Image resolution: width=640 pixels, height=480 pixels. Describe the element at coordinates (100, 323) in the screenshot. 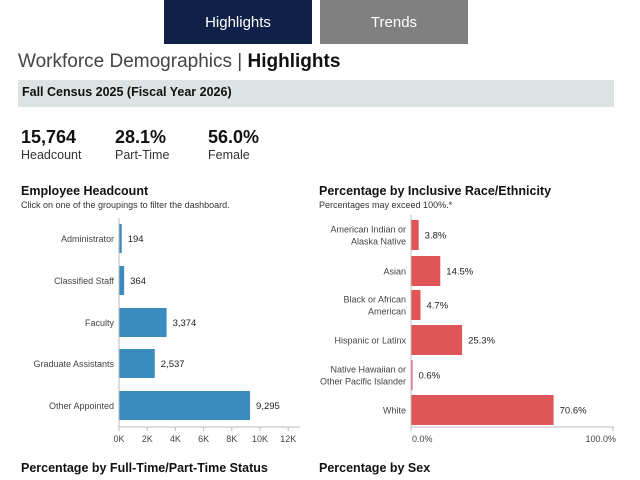

I see `category-label: Faculty` at that location.